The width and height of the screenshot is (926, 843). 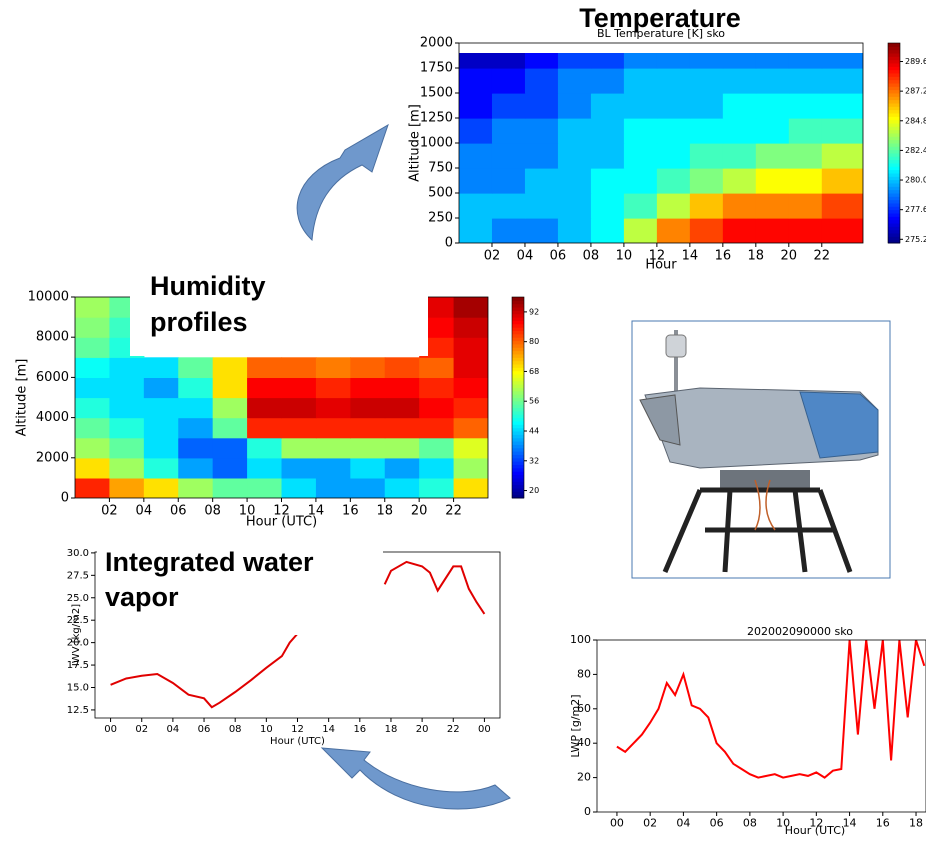 I want to click on y-tick-label: 250, so click(x=440, y=218).